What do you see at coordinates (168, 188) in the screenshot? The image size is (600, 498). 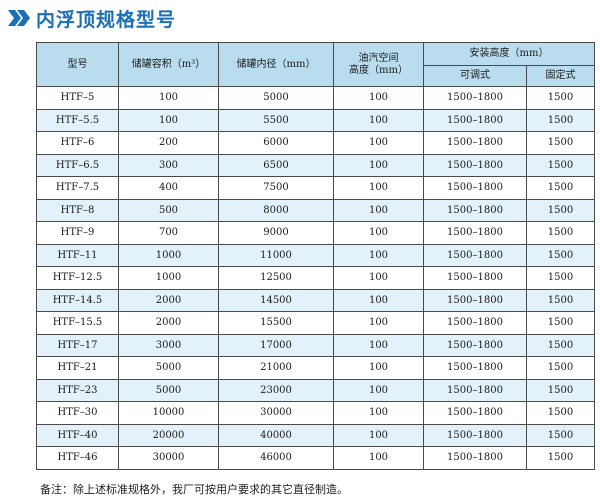 I see `cell-volume: 400` at bounding box center [168, 188].